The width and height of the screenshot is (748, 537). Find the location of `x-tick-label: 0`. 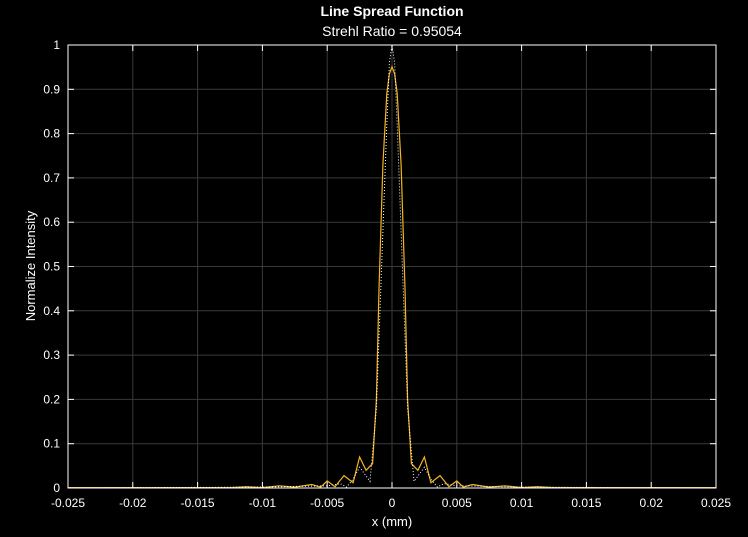

x-tick-label: 0 is located at coordinates (392, 503).